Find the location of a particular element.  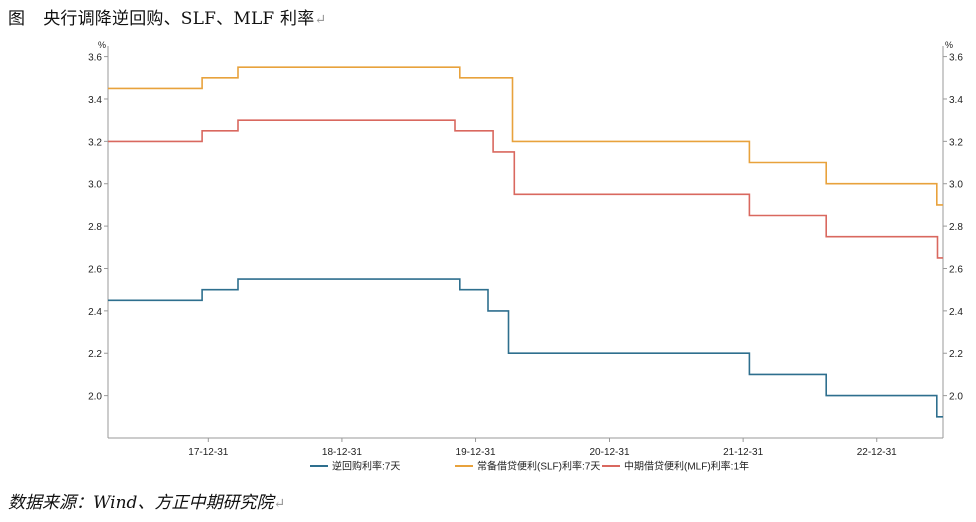

y-tick-label-left: 2.4 is located at coordinates (95, 312).